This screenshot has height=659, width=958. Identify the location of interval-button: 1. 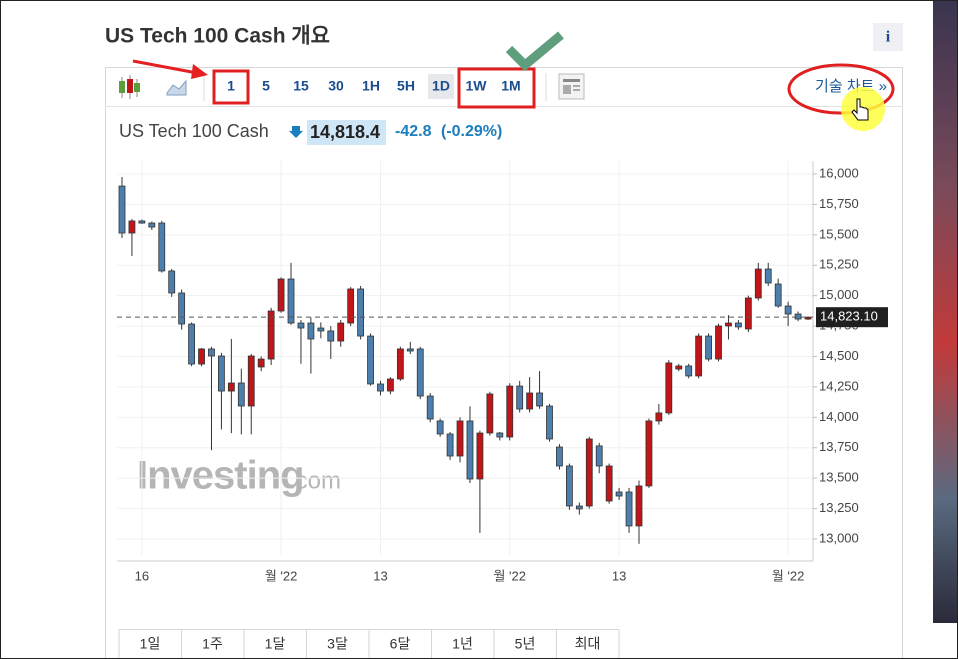
(231, 86).